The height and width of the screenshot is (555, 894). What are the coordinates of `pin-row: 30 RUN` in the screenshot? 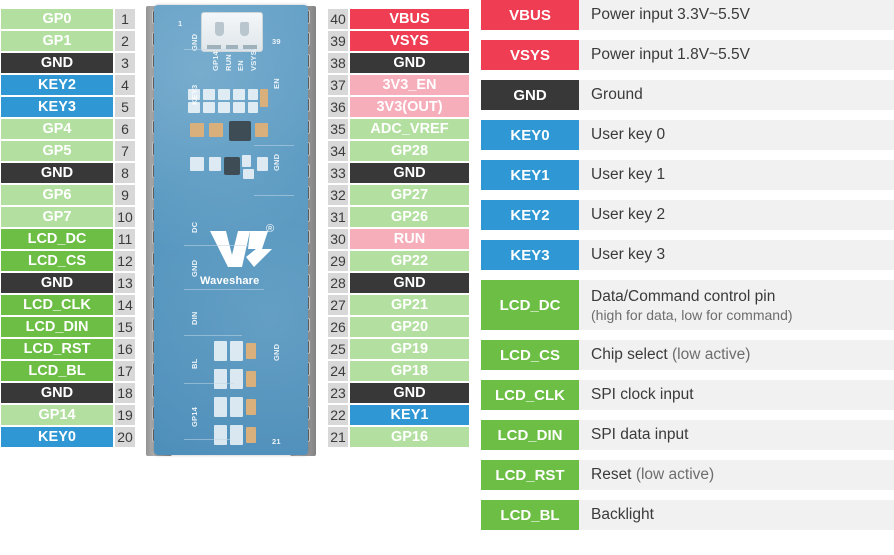 It's located at (398, 239).